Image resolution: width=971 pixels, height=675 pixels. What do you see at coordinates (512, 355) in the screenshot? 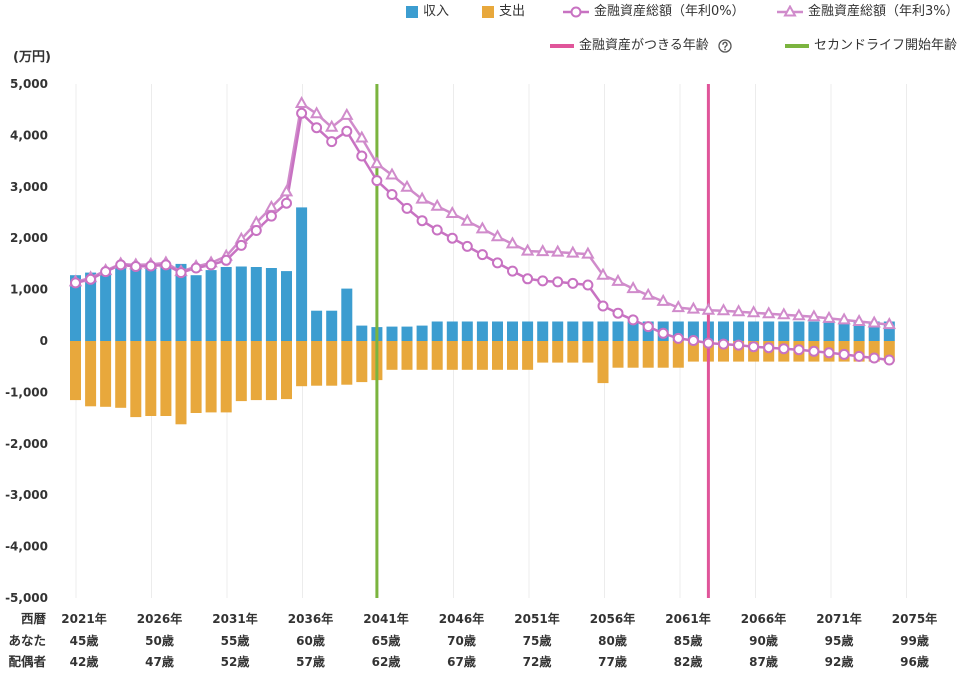
I see `expense-bar-2050` at bounding box center [512, 355].